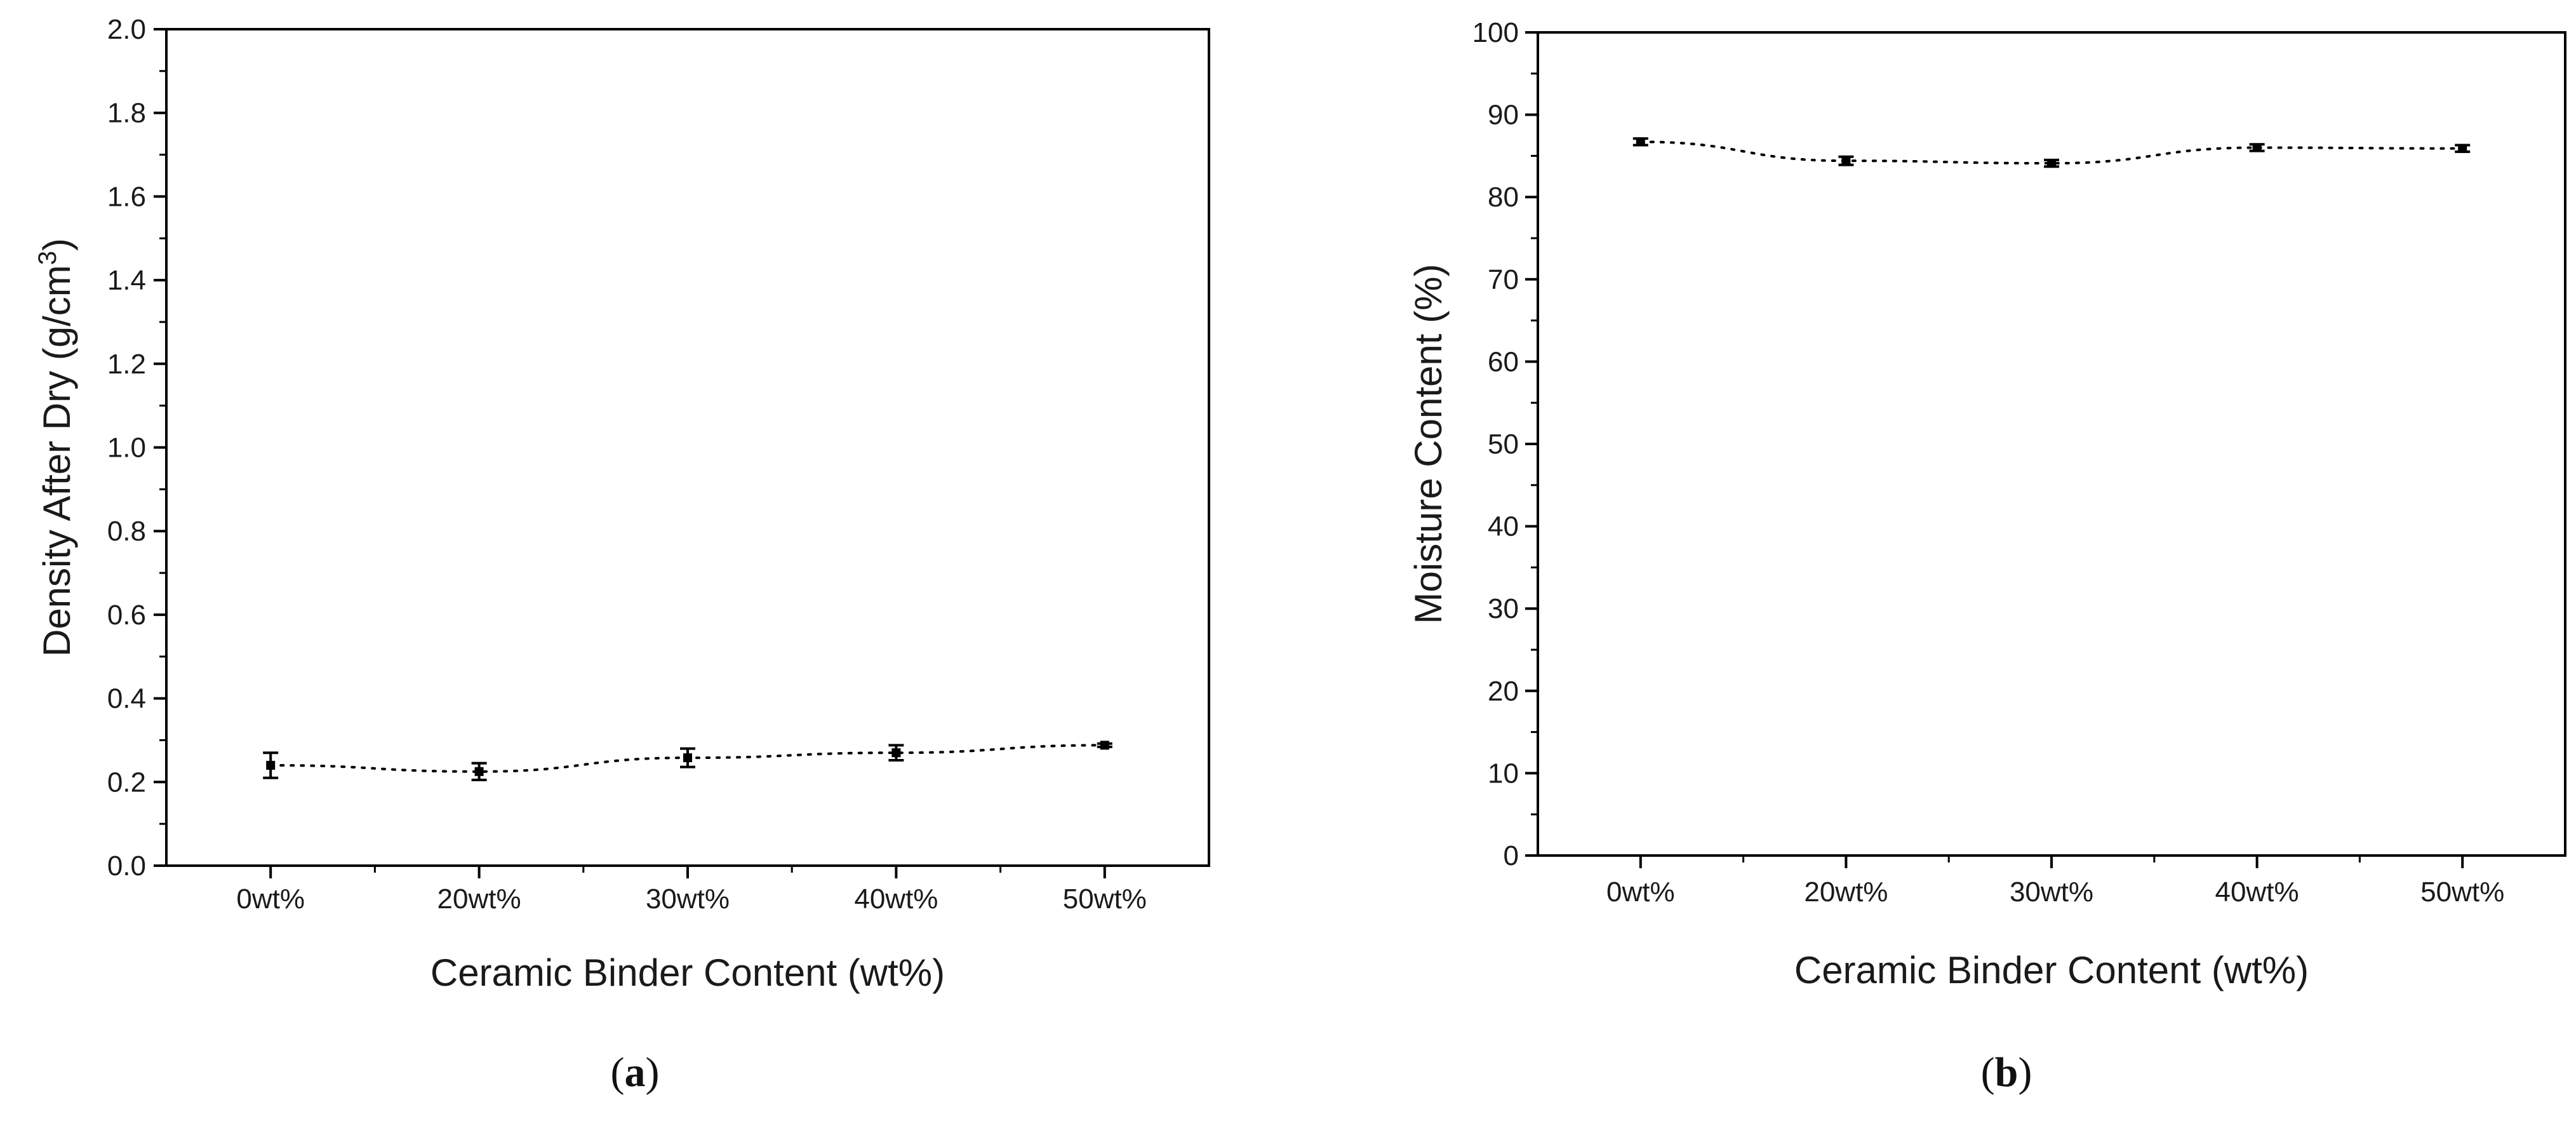 The width and height of the screenshot is (2576, 1121). What do you see at coordinates (48, 258) in the screenshot?
I see `y-axis-title-superscript: 3` at bounding box center [48, 258].